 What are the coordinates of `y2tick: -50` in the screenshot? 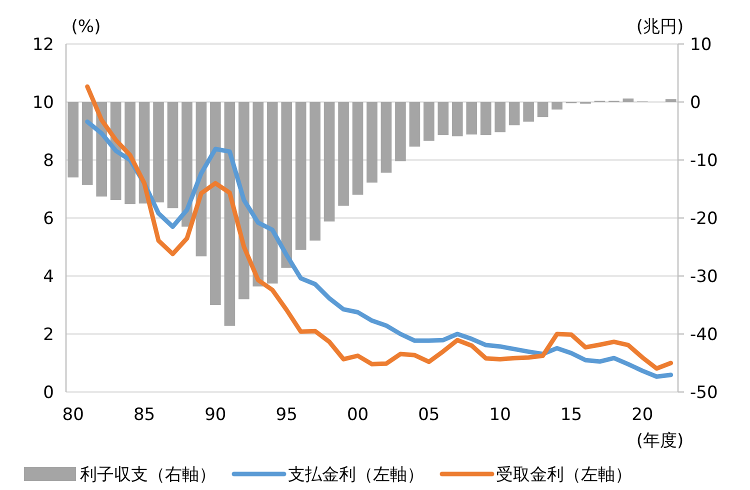 It's located at (704, 393).